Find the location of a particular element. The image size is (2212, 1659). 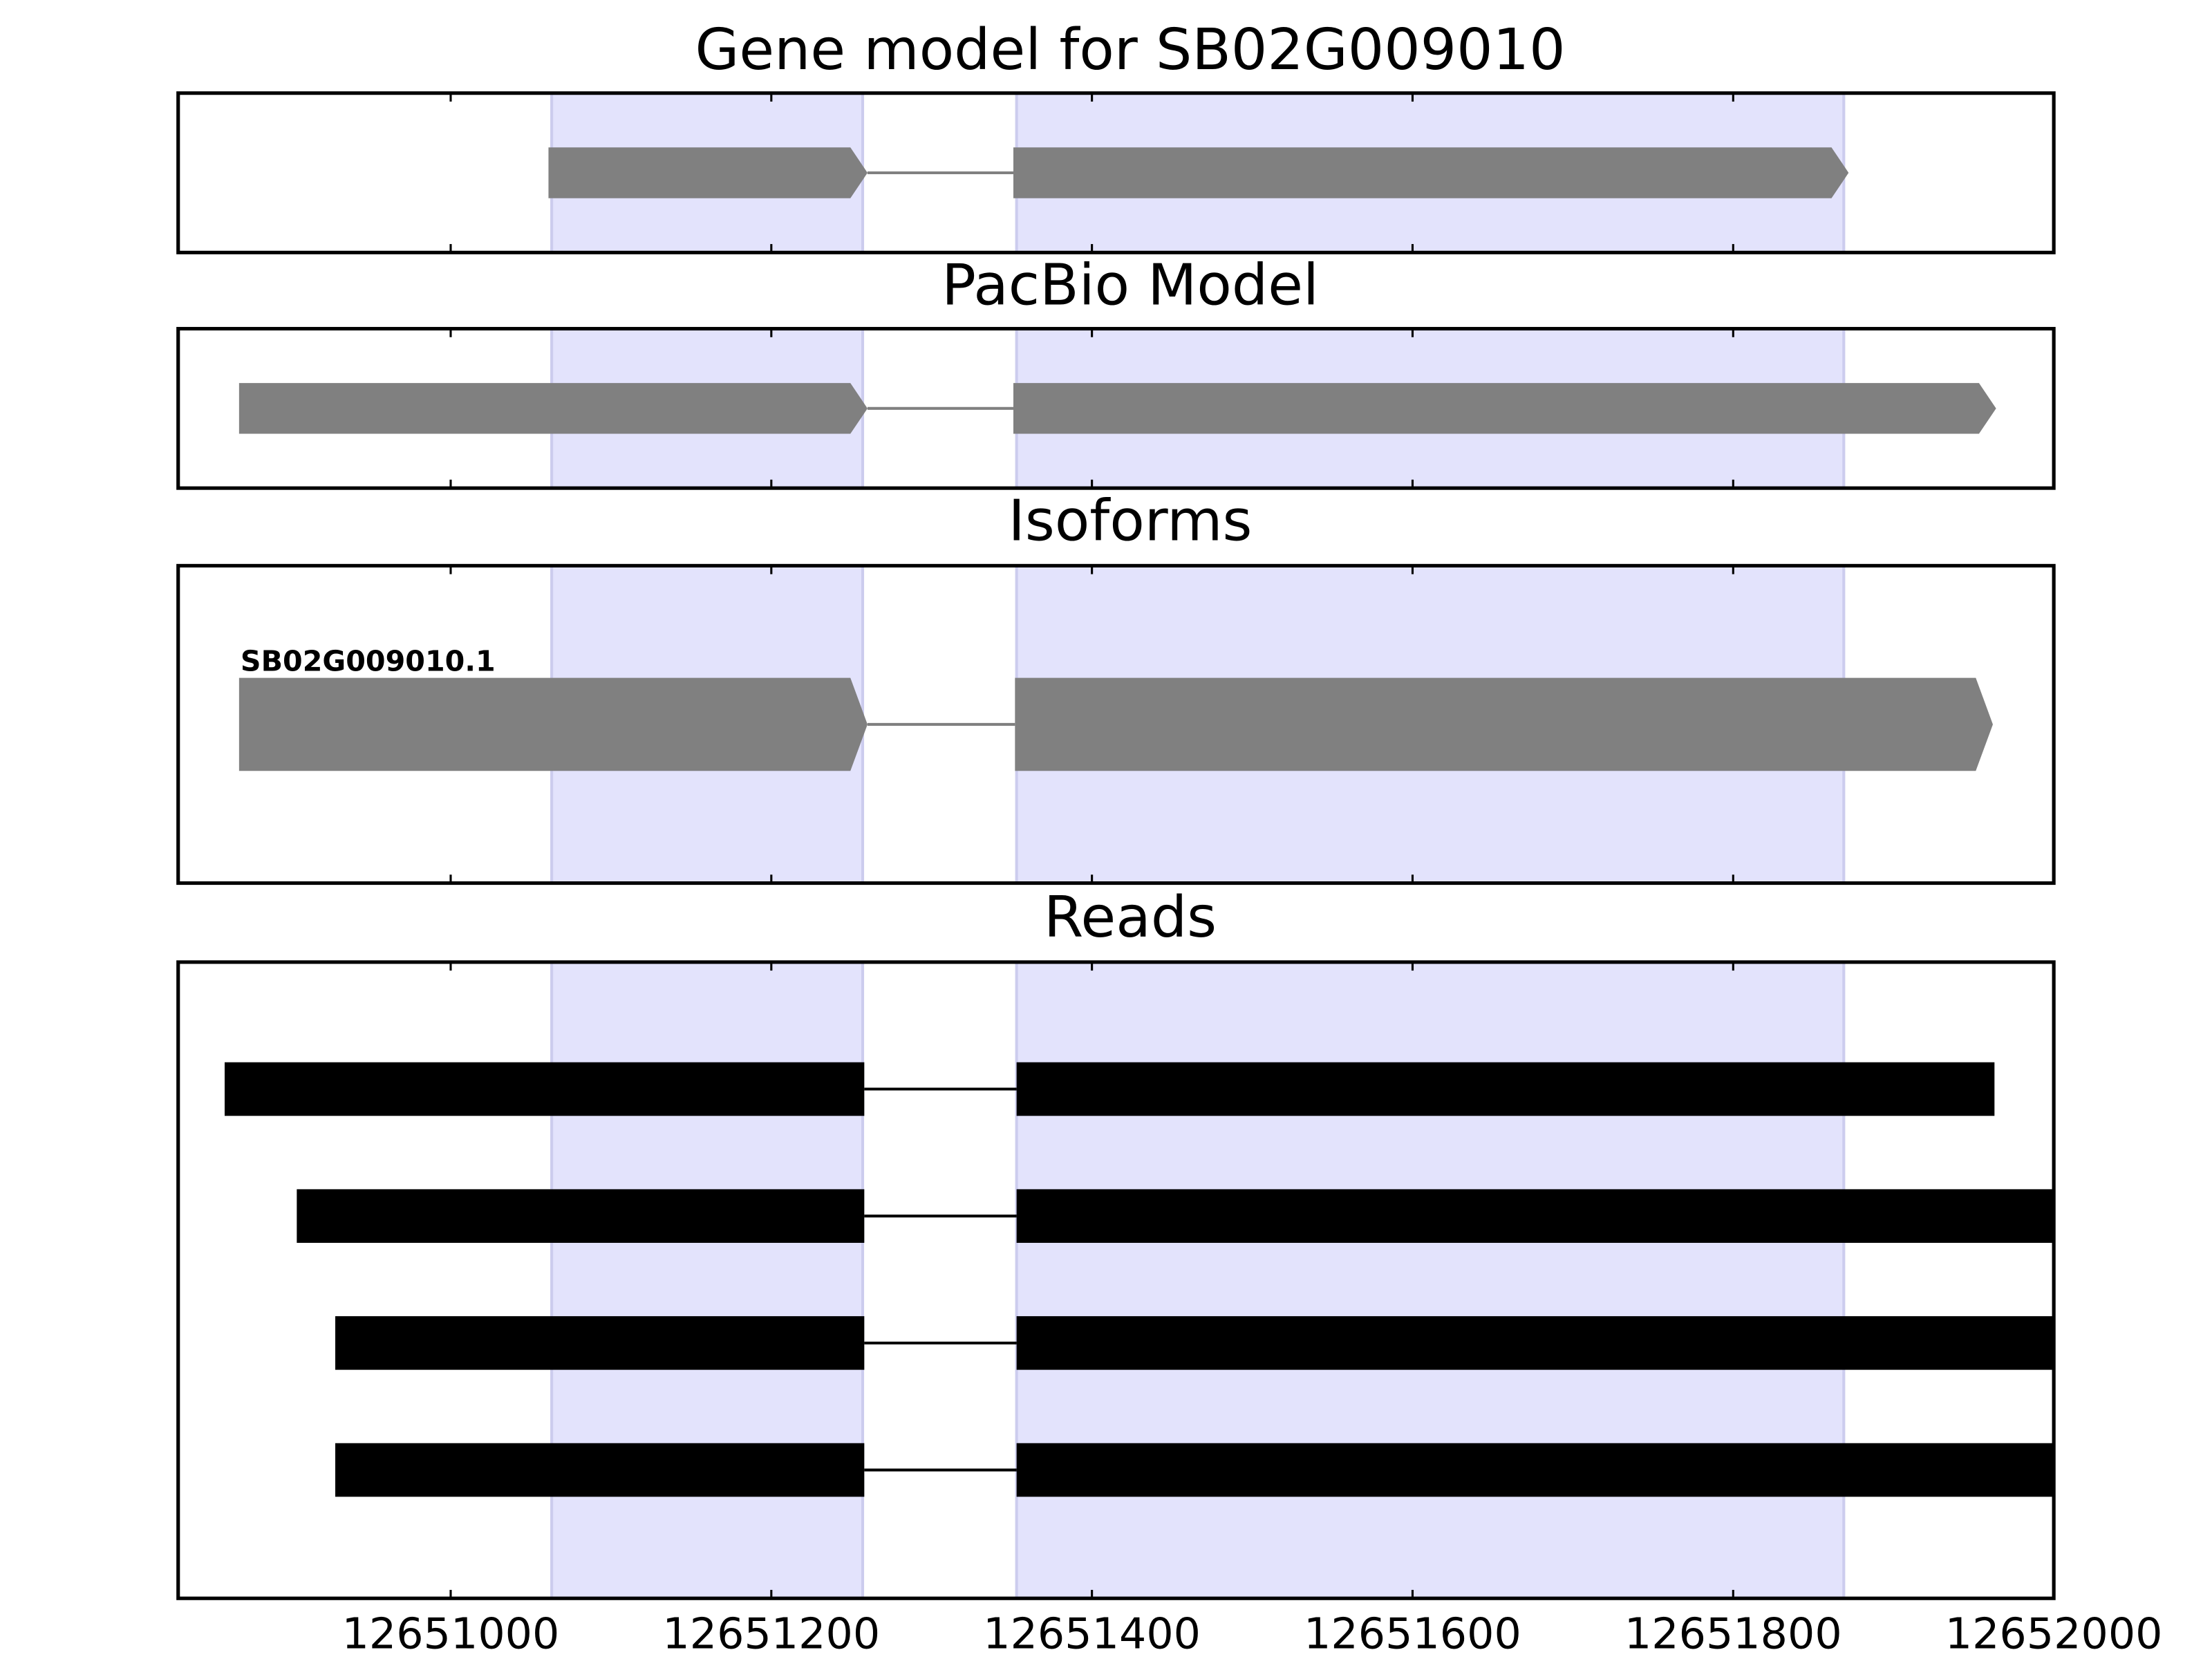

x-tick-label: 12652000 is located at coordinates (2054, 1634).